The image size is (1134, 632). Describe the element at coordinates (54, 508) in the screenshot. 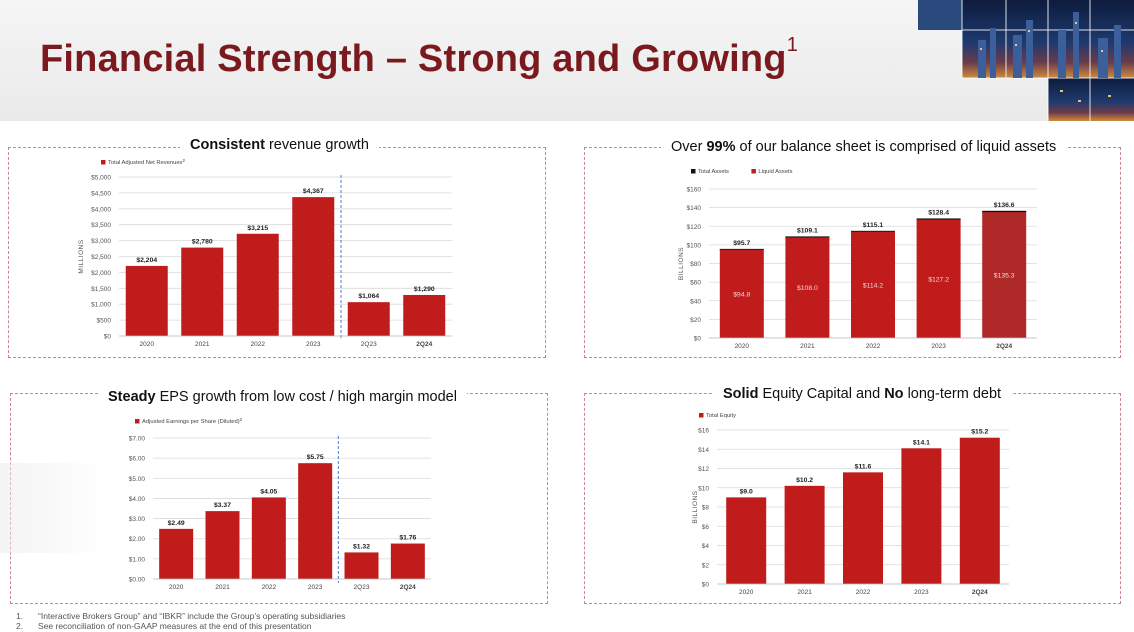

I see `decorative-fade` at that location.